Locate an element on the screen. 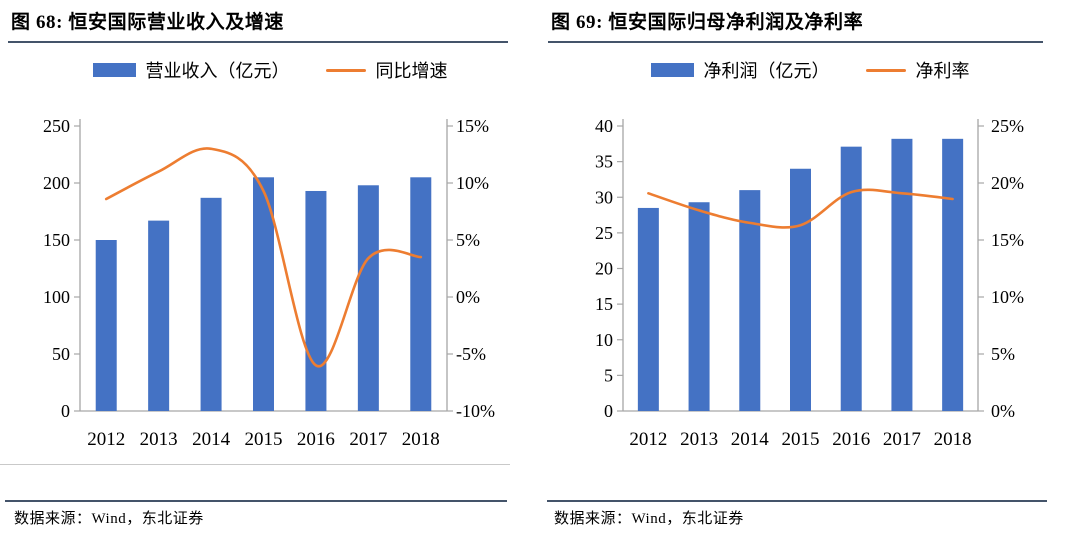 The image size is (1080, 548). left-axis-label: 150 is located at coordinates (56, 240).